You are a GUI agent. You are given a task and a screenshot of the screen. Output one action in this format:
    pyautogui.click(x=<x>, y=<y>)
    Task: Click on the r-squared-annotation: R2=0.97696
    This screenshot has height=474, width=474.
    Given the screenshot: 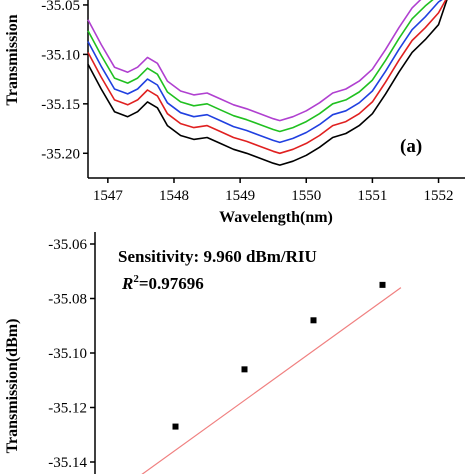 What is the action you would take?
    pyautogui.click(x=162, y=283)
    